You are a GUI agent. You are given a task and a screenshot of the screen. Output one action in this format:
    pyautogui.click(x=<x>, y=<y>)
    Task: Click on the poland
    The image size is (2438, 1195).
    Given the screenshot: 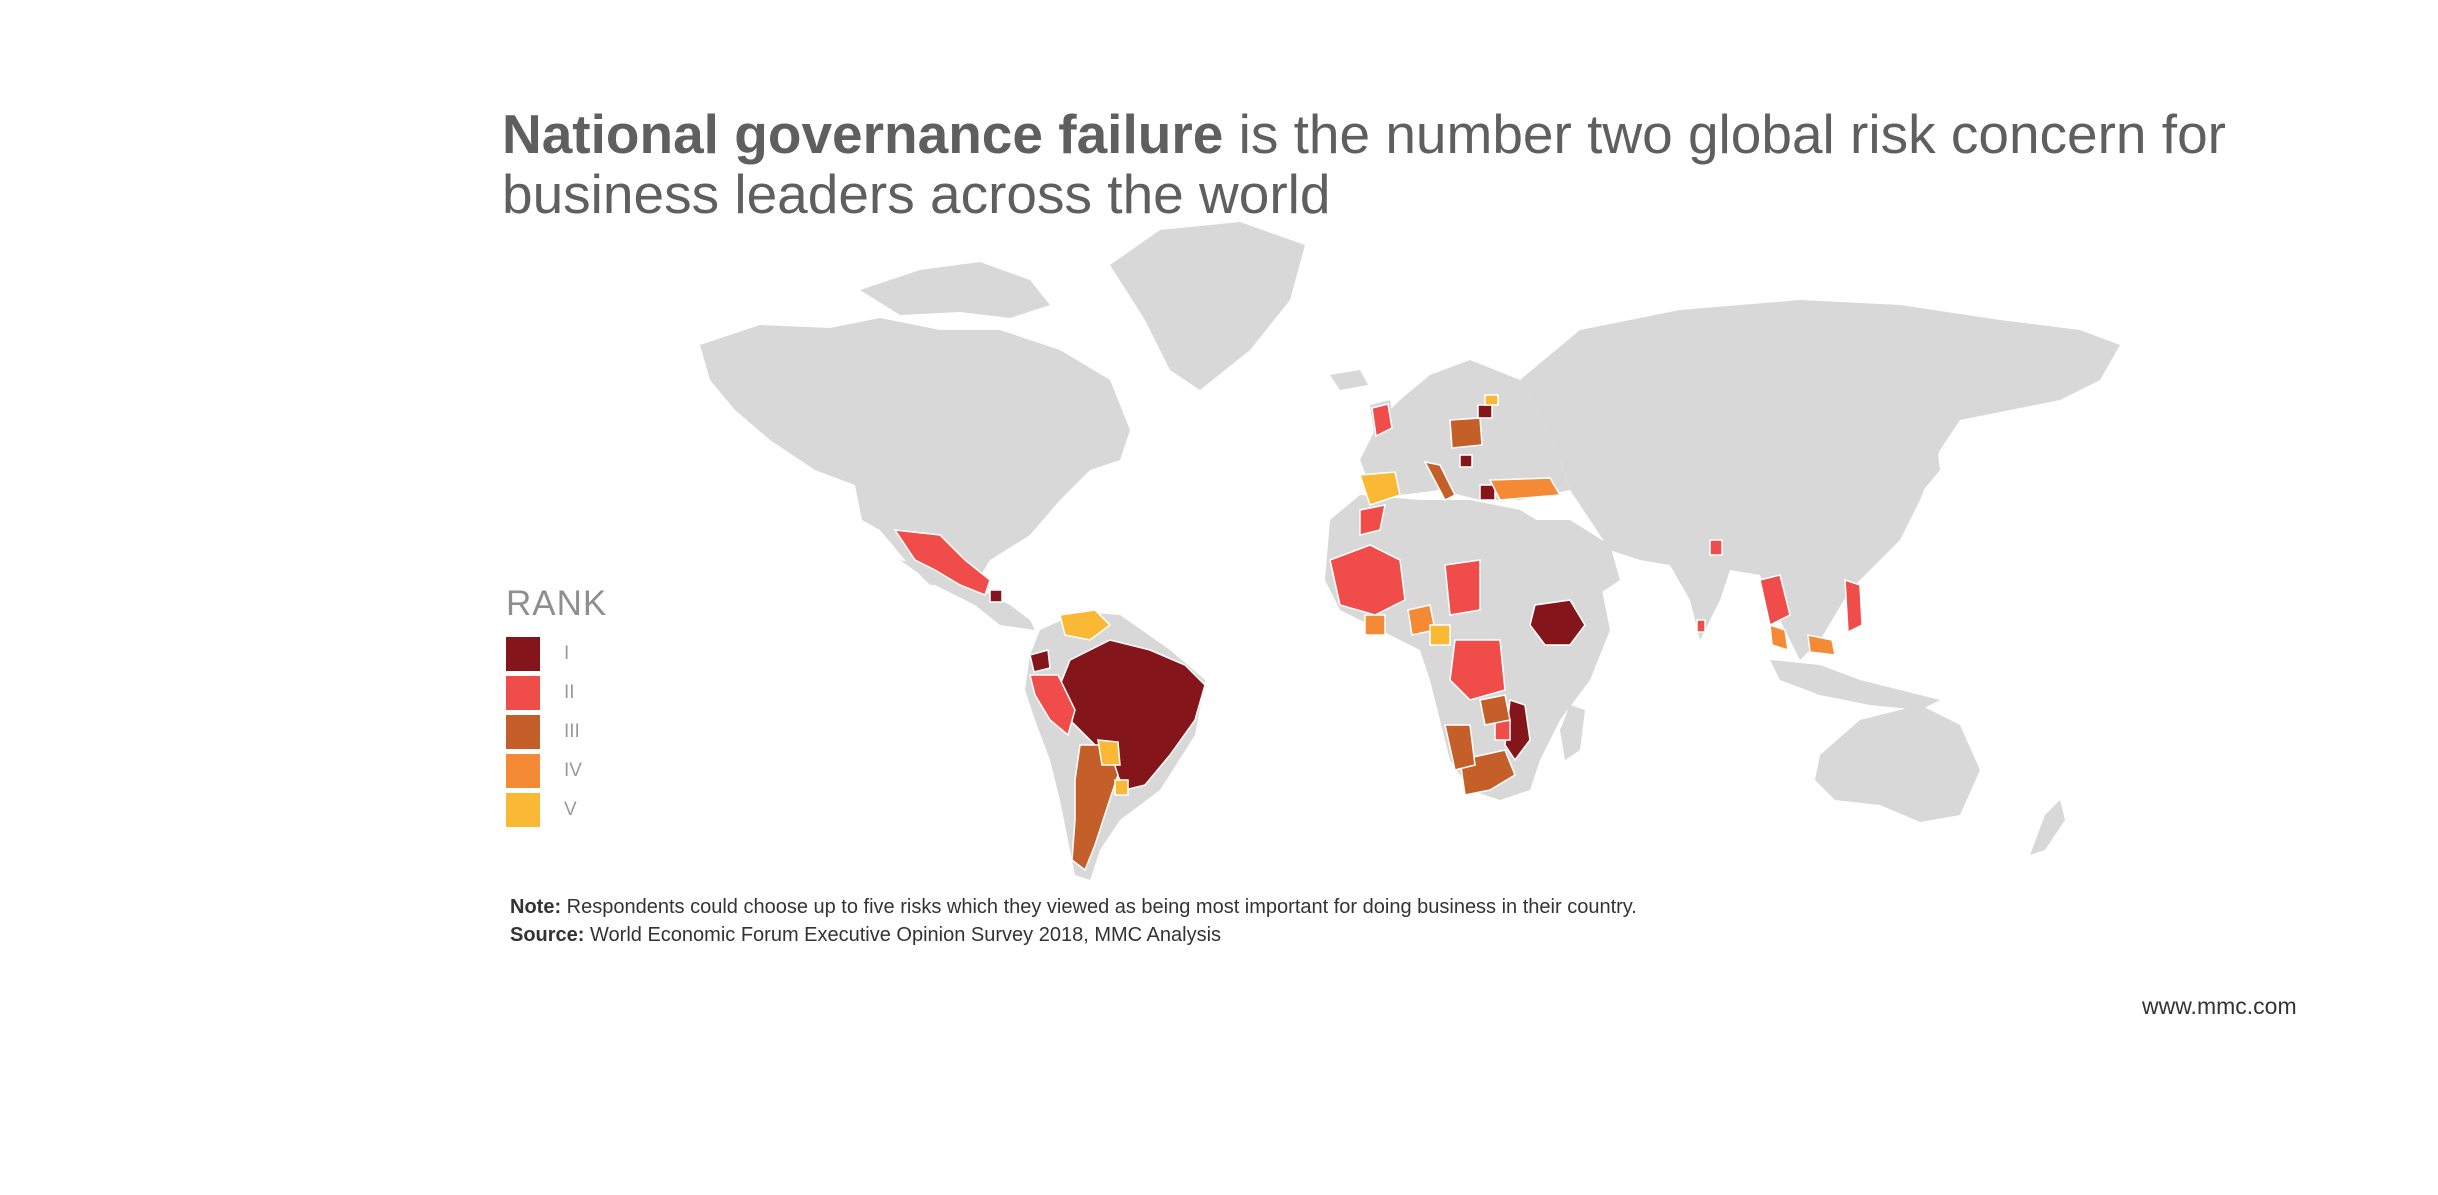 What is the action you would take?
    pyautogui.click(x=1466, y=433)
    